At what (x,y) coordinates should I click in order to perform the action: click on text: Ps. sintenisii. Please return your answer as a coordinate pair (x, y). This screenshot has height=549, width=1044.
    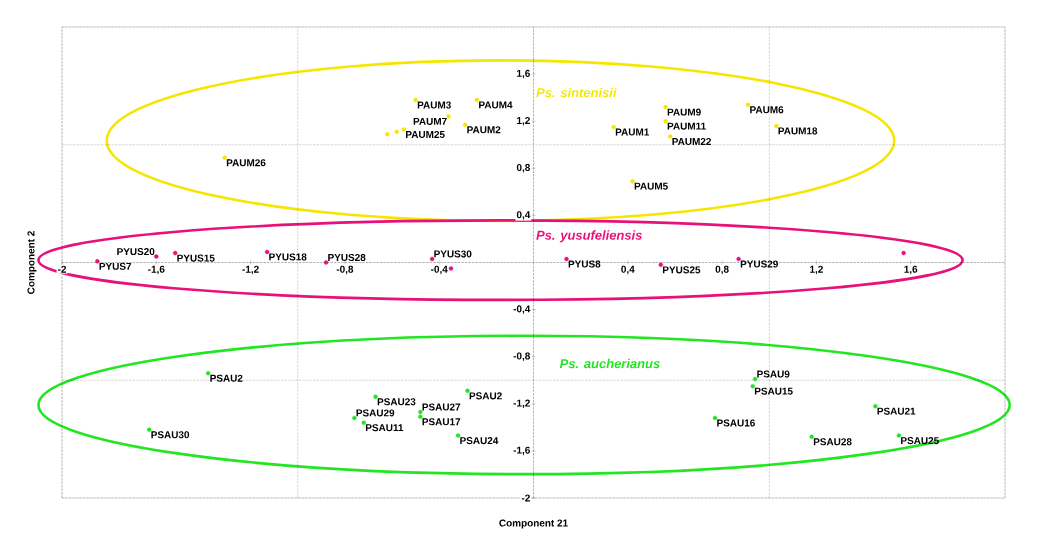
    Looking at the image, I should click on (576, 92).